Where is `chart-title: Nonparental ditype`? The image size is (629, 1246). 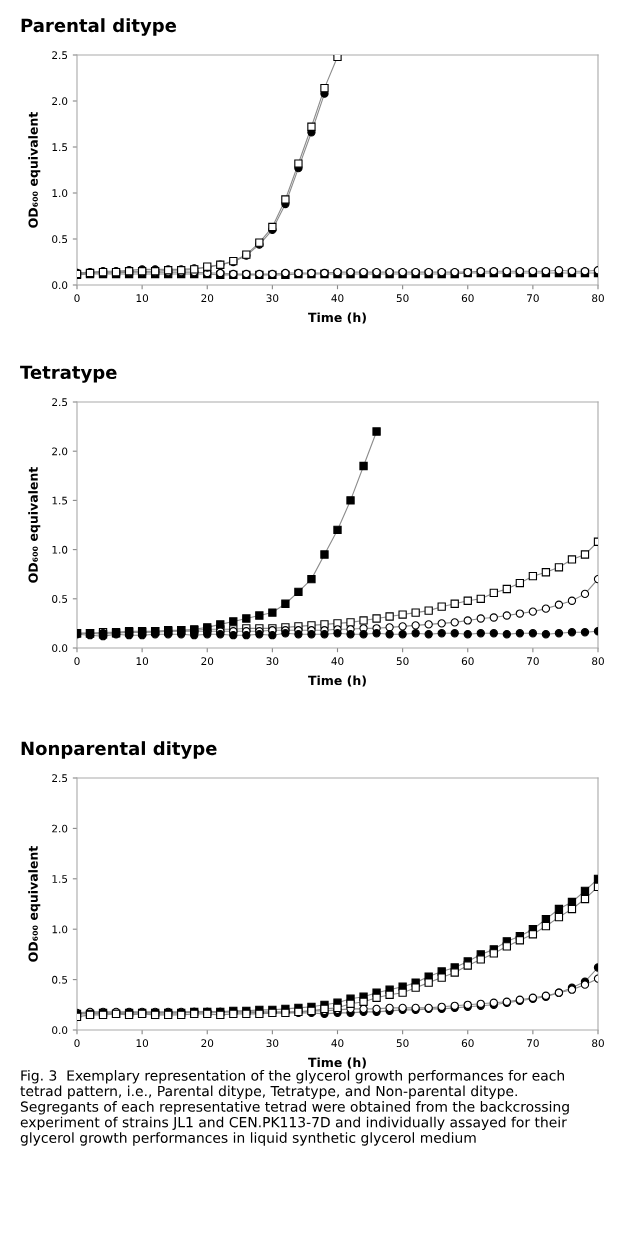
chart-title: Nonparental ditype is located at coordinates (119, 750).